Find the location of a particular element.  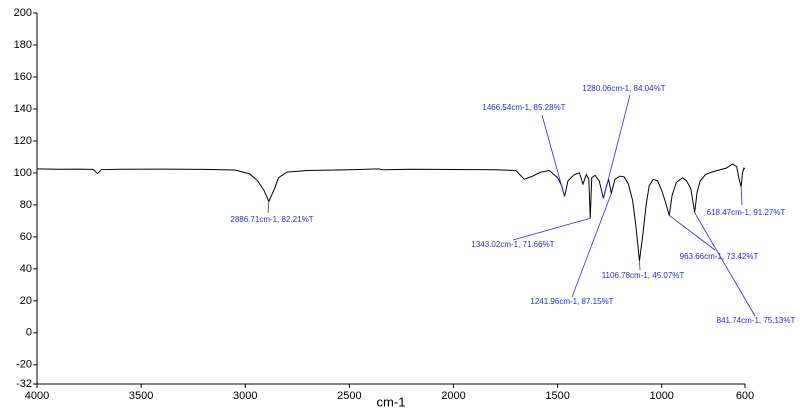

annotation-label: 1241.96cm-1, 87.15%T is located at coordinates (571, 301).